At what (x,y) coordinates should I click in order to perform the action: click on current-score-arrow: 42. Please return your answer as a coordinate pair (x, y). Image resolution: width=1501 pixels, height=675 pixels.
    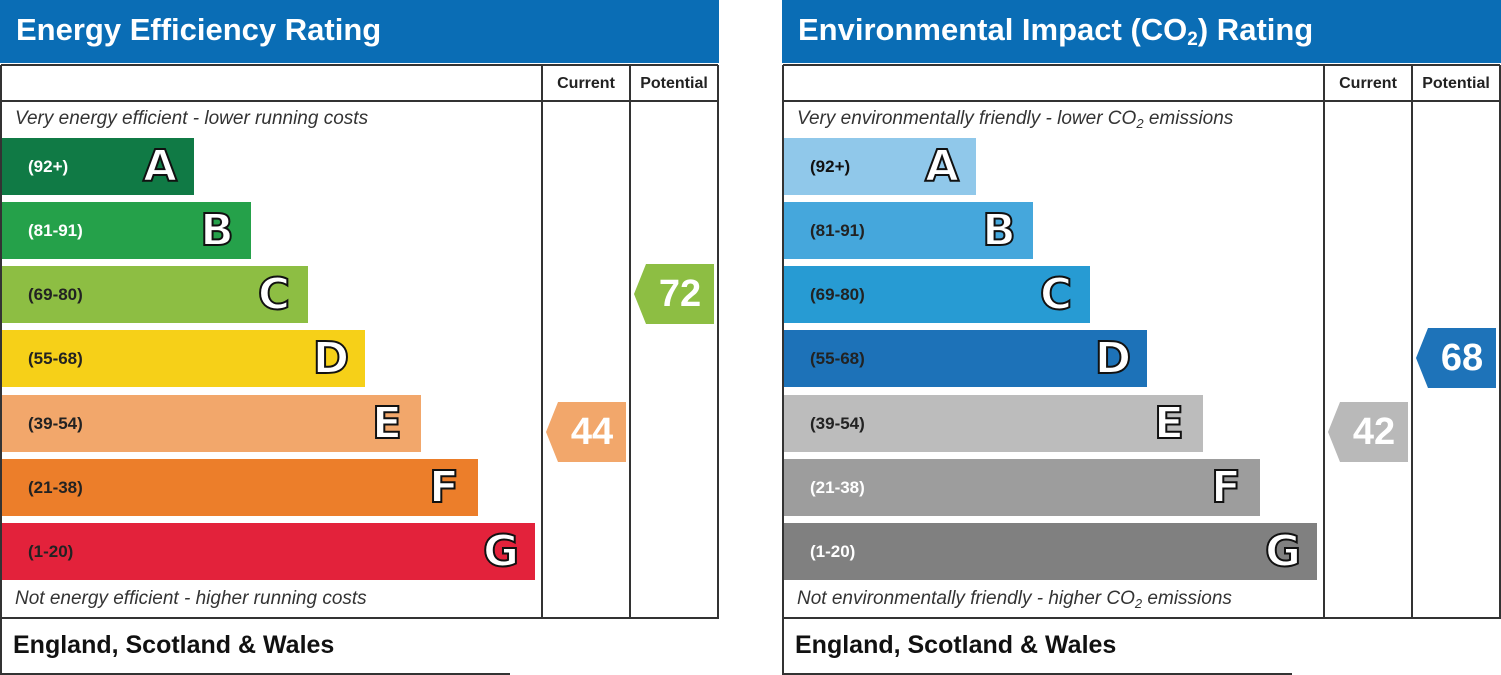
    Looking at the image, I should click on (1368, 432).